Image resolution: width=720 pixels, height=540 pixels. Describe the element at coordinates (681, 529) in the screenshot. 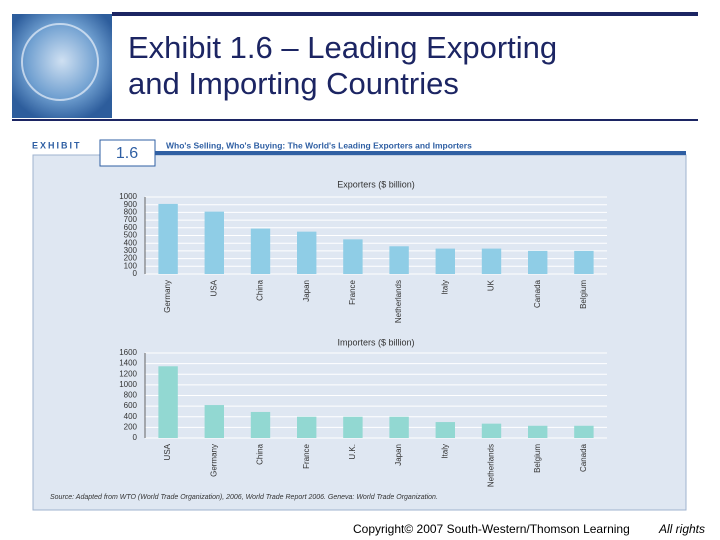

I see `rights: All rights` at that location.